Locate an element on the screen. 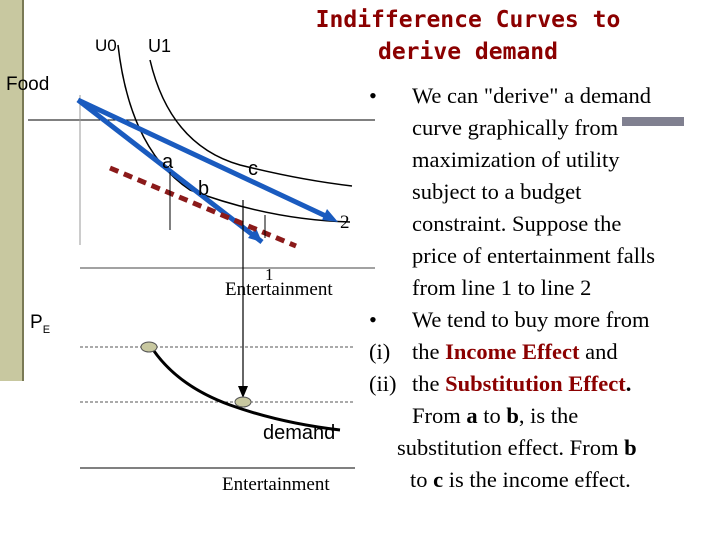 Image resolution: width=720 pixels, height=540 pixels. bullet-2: • We tend to buy more from is located at coordinates (541, 320).